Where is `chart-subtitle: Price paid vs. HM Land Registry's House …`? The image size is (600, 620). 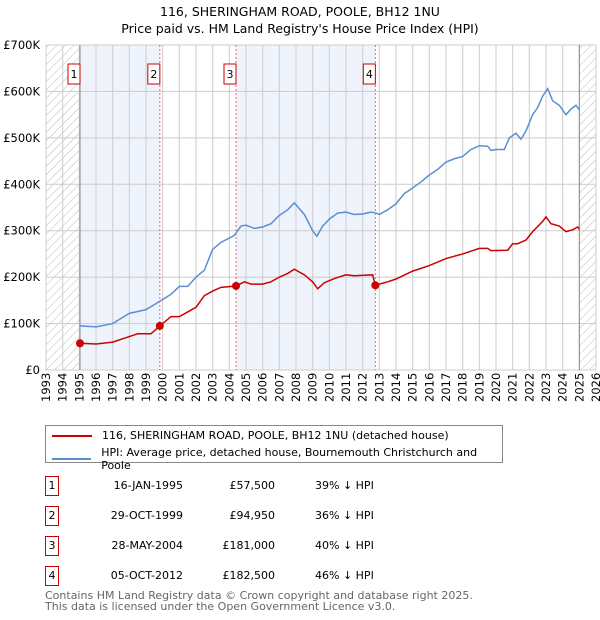 chart-subtitle: Price paid vs. HM Land Registry's House … is located at coordinates (300, 28).